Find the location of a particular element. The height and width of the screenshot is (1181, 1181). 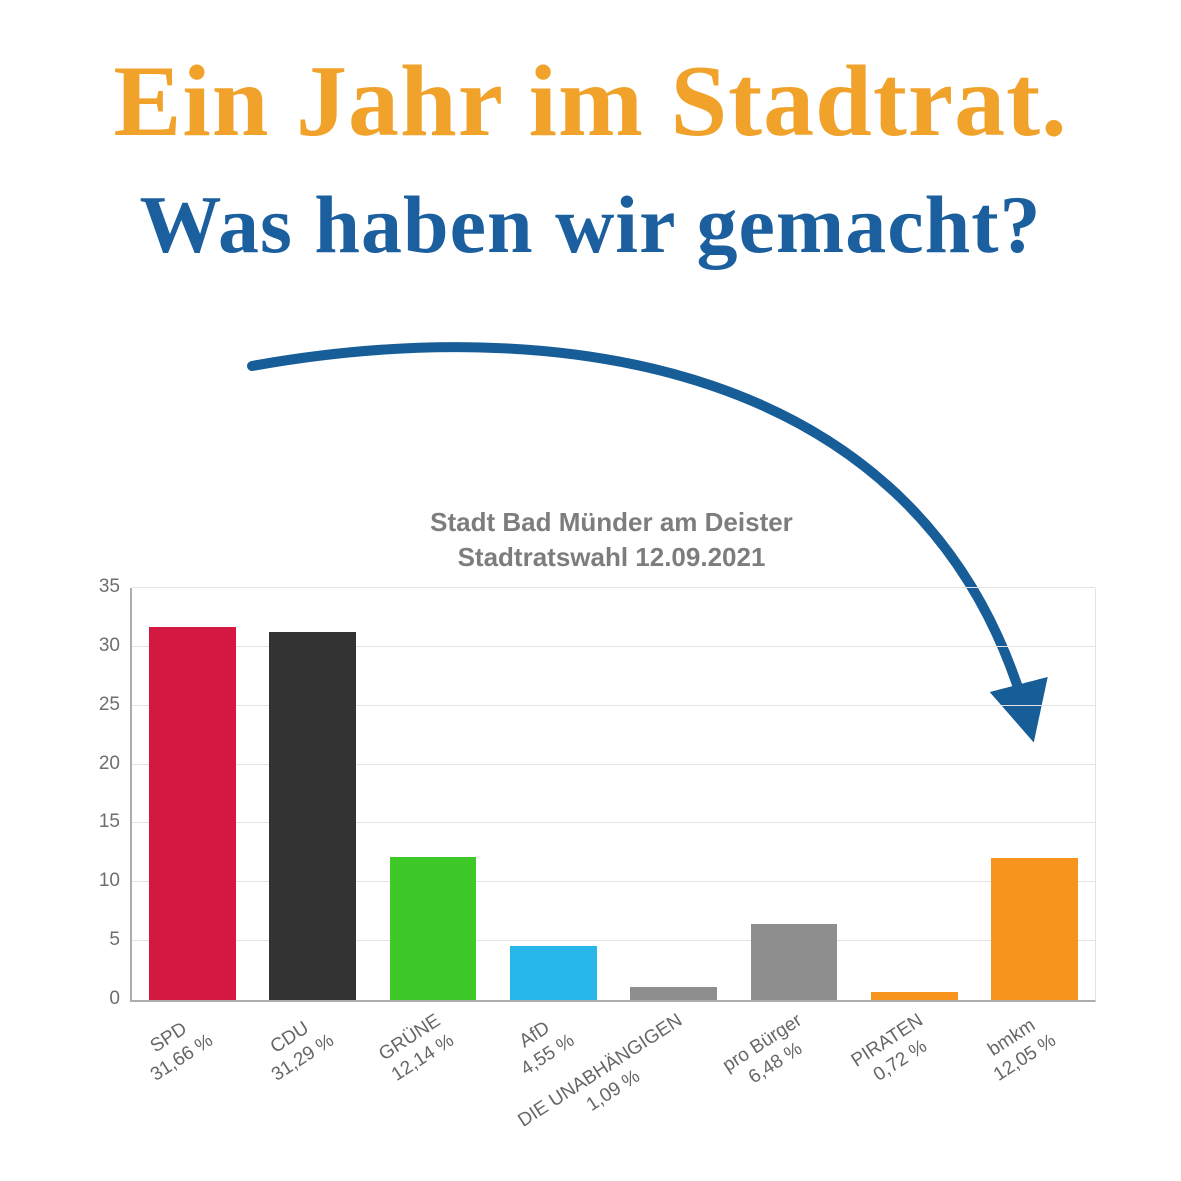

x-label-cdu: CDU 31,29 % is located at coordinates (296, 1048).